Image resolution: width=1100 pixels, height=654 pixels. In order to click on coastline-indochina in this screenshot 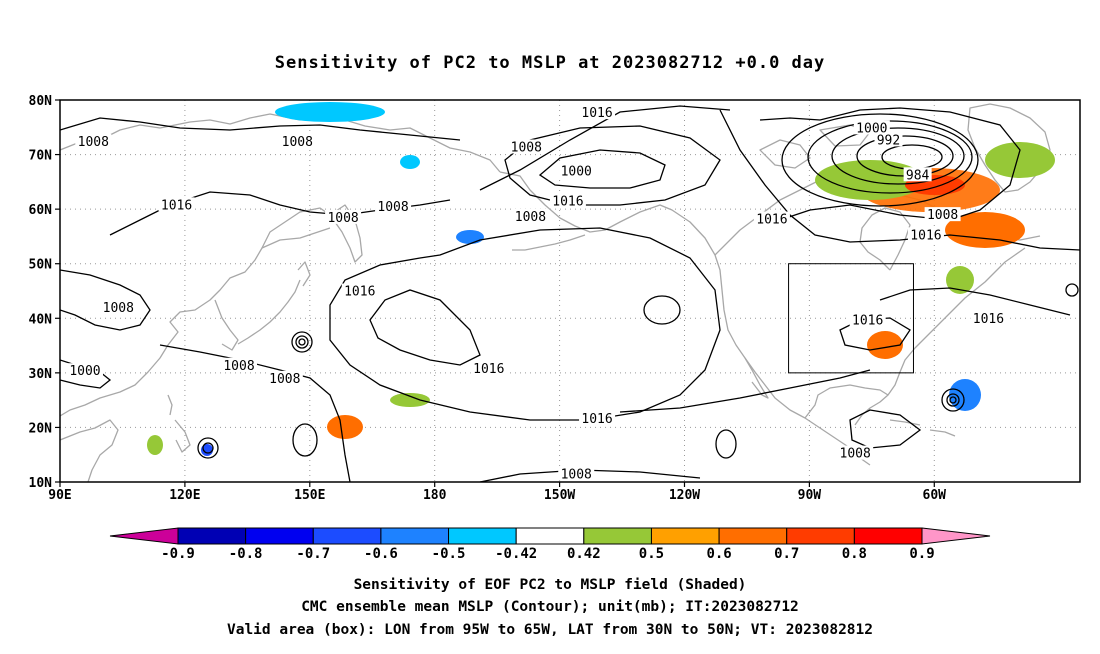, I will do `click(89, 450)`.